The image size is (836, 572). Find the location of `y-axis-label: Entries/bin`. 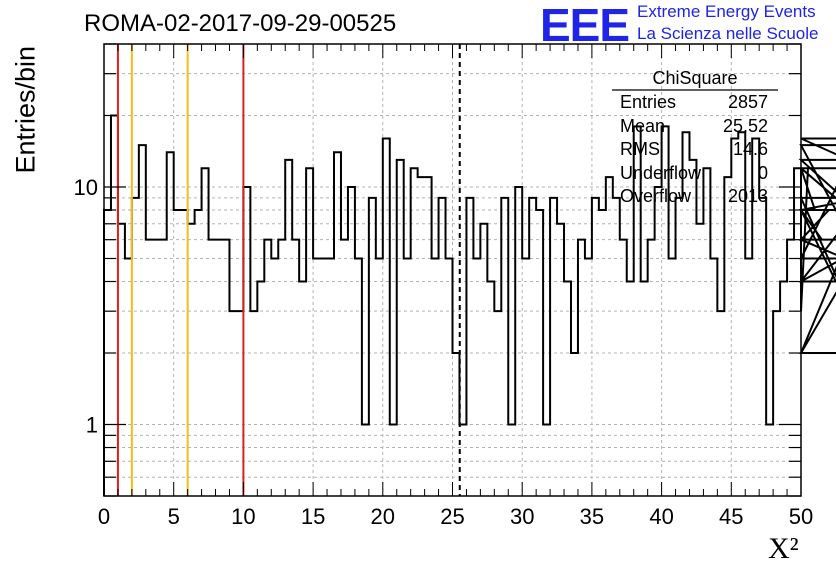

y-axis-label: Entries/bin is located at coordinates (25, 109).